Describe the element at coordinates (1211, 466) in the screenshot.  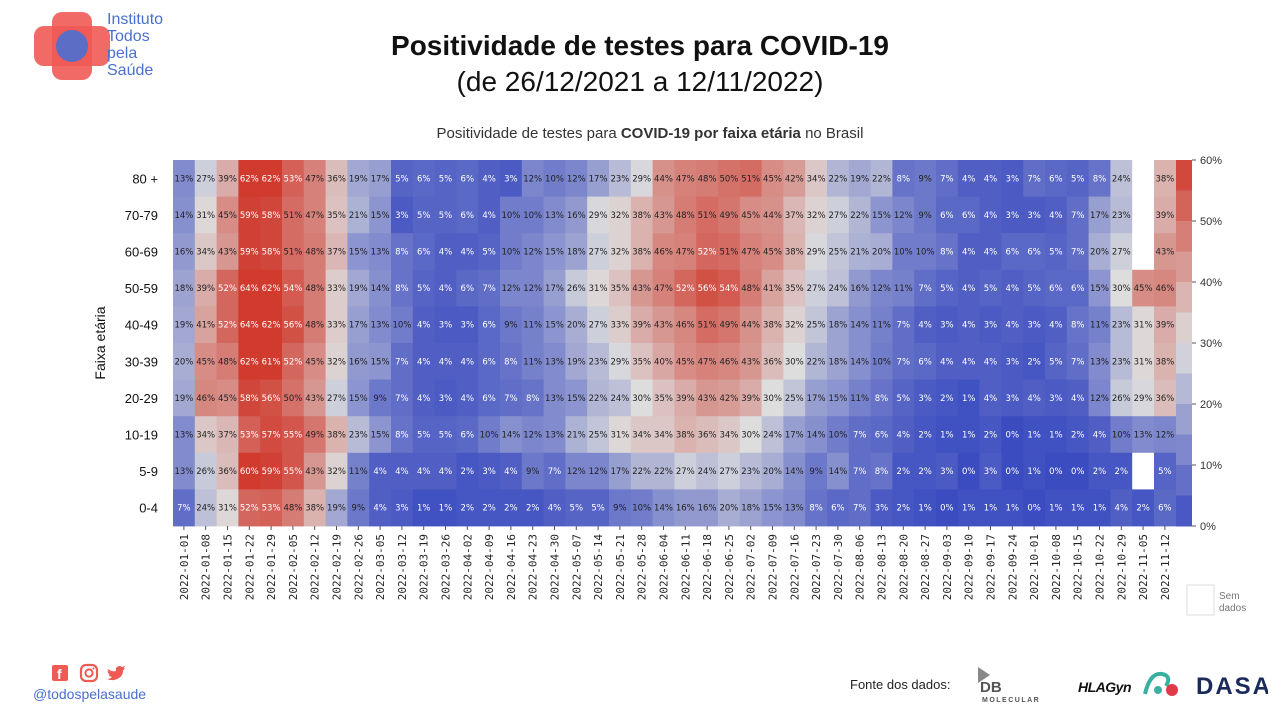
I see `colorbar-tick-label: 10%` at that location.